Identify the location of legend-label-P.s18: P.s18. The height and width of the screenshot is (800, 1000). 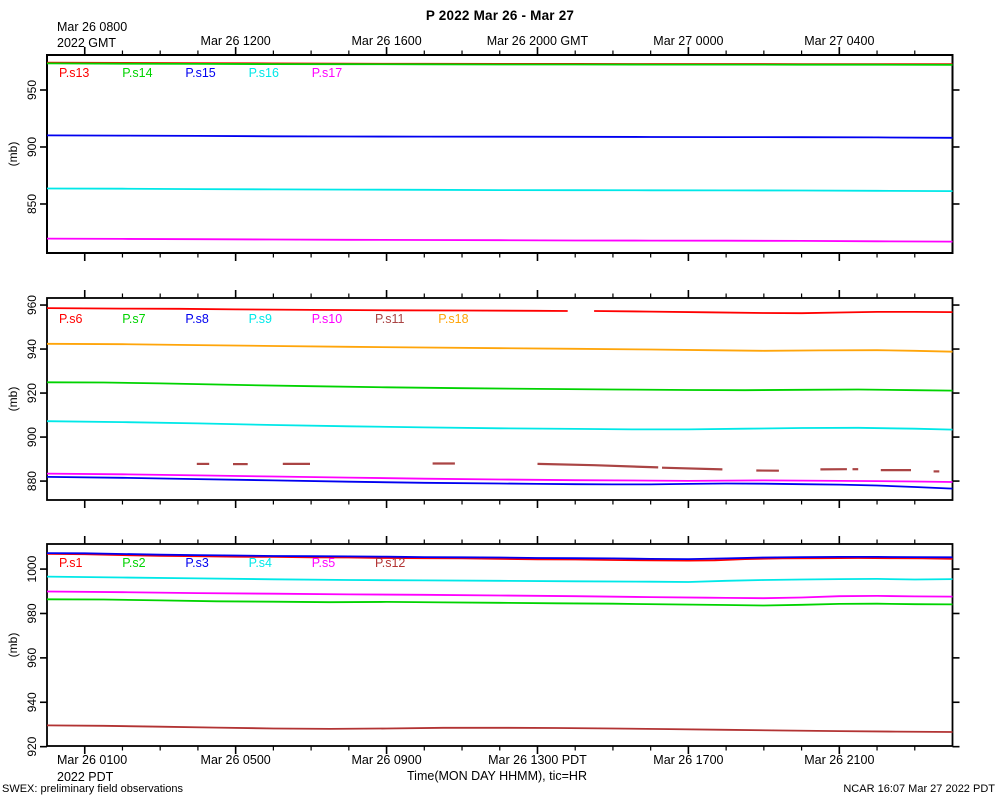
(453, 319).